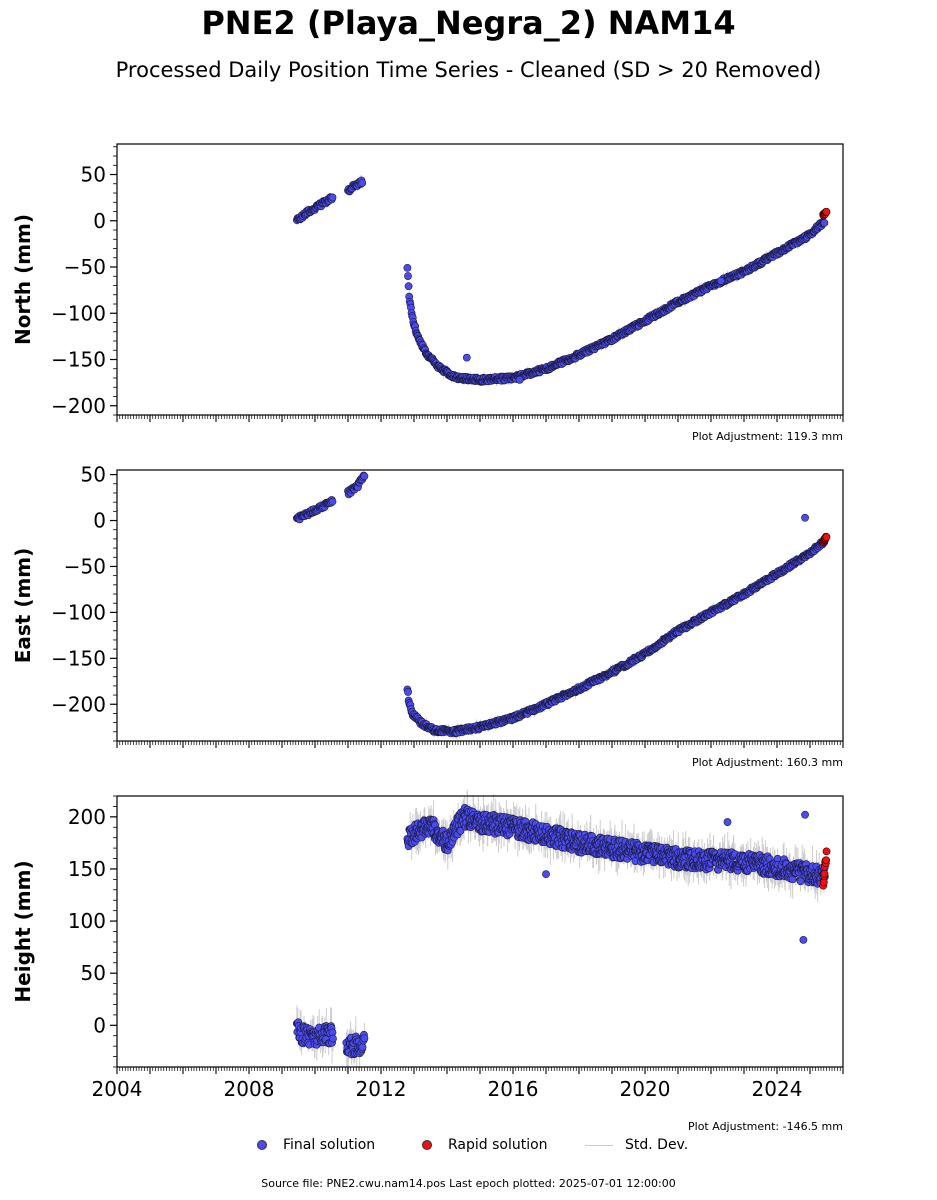  What do you see at coordinates (767, 436) in the screenshot?
I see `plot-adjustment: Plot Adjustment: 119.3 mm` at bounding box center [767, 436].